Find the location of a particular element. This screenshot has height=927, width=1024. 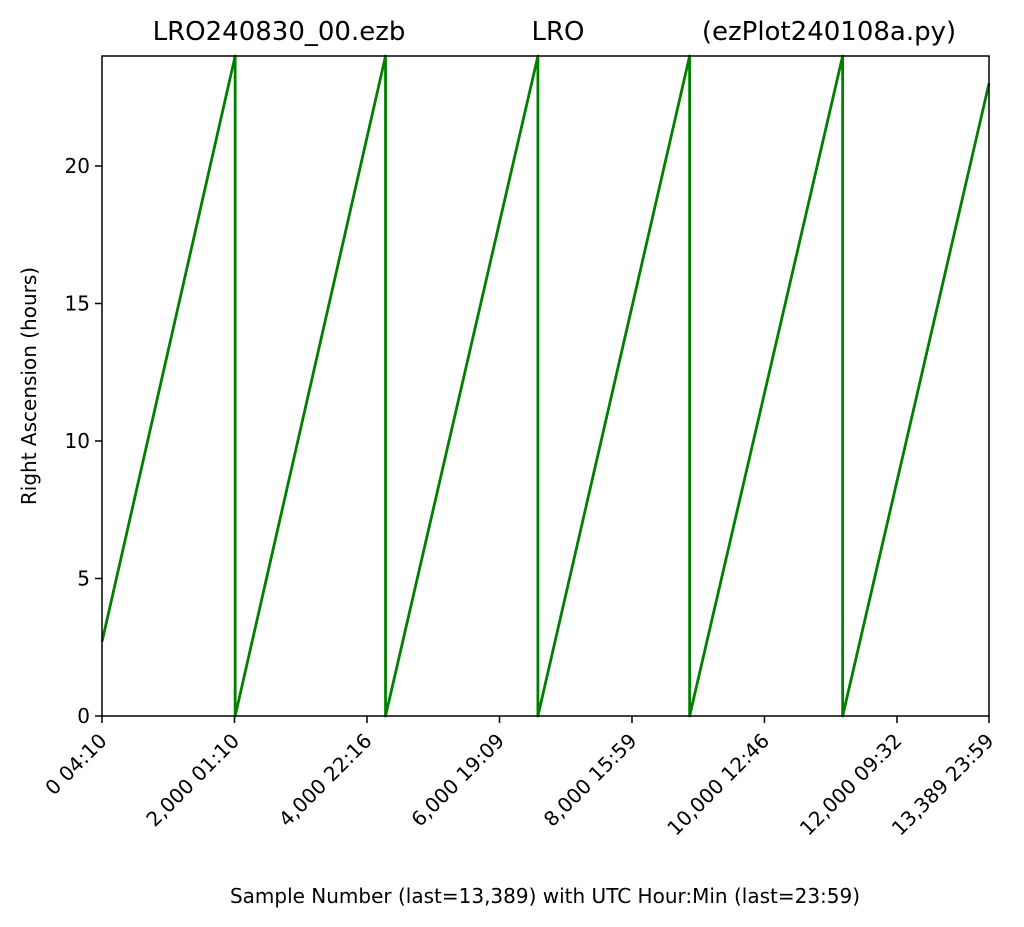

y-tick-label: 5 is located at coordinates (83, 579).